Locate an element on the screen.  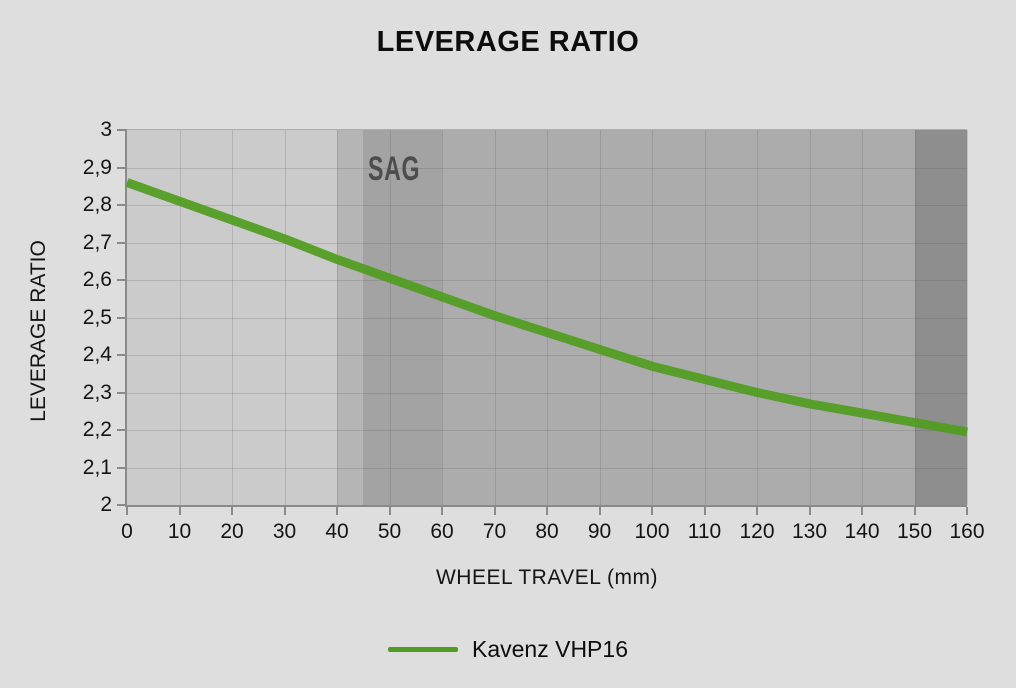
y-tick-label-2: 2 is located at coordinates (106, 504).